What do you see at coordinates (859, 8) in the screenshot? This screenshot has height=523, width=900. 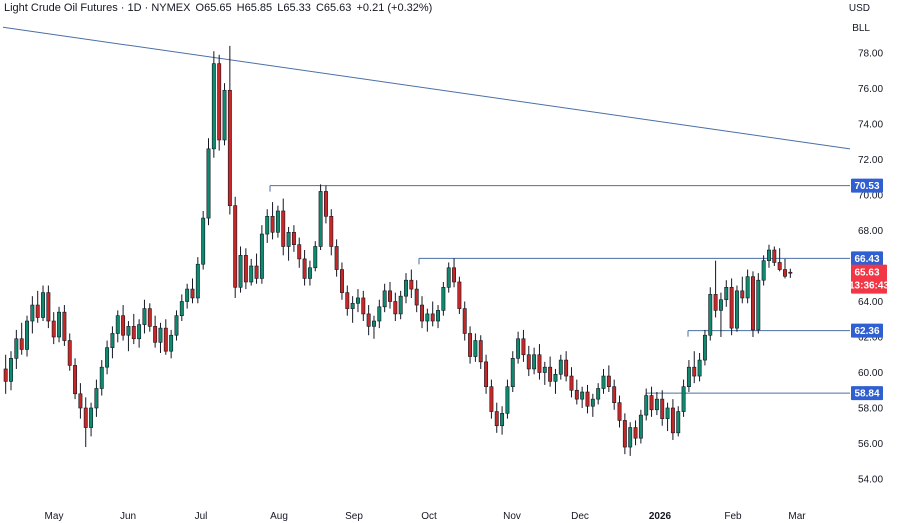 I see `currency-label: USD` at bounding box center [859, 8].